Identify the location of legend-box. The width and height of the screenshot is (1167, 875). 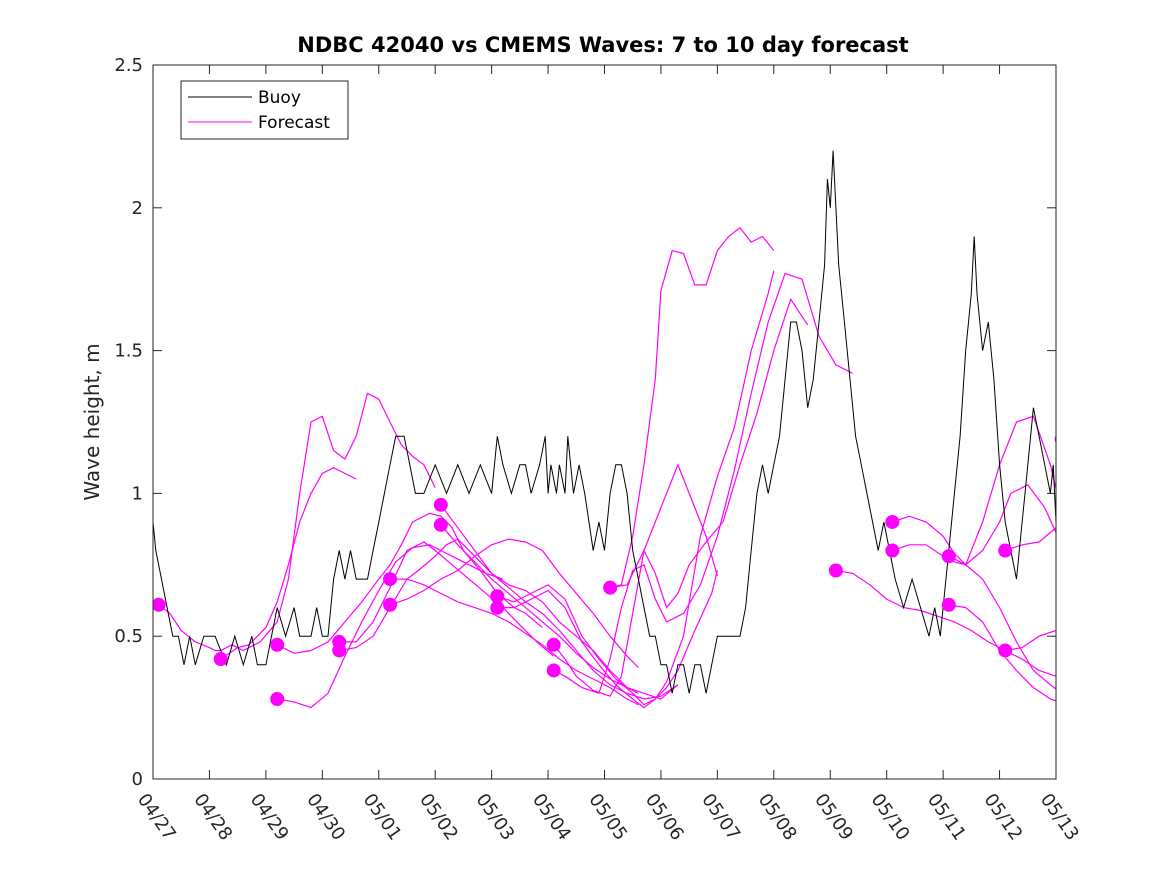
(264, 110).